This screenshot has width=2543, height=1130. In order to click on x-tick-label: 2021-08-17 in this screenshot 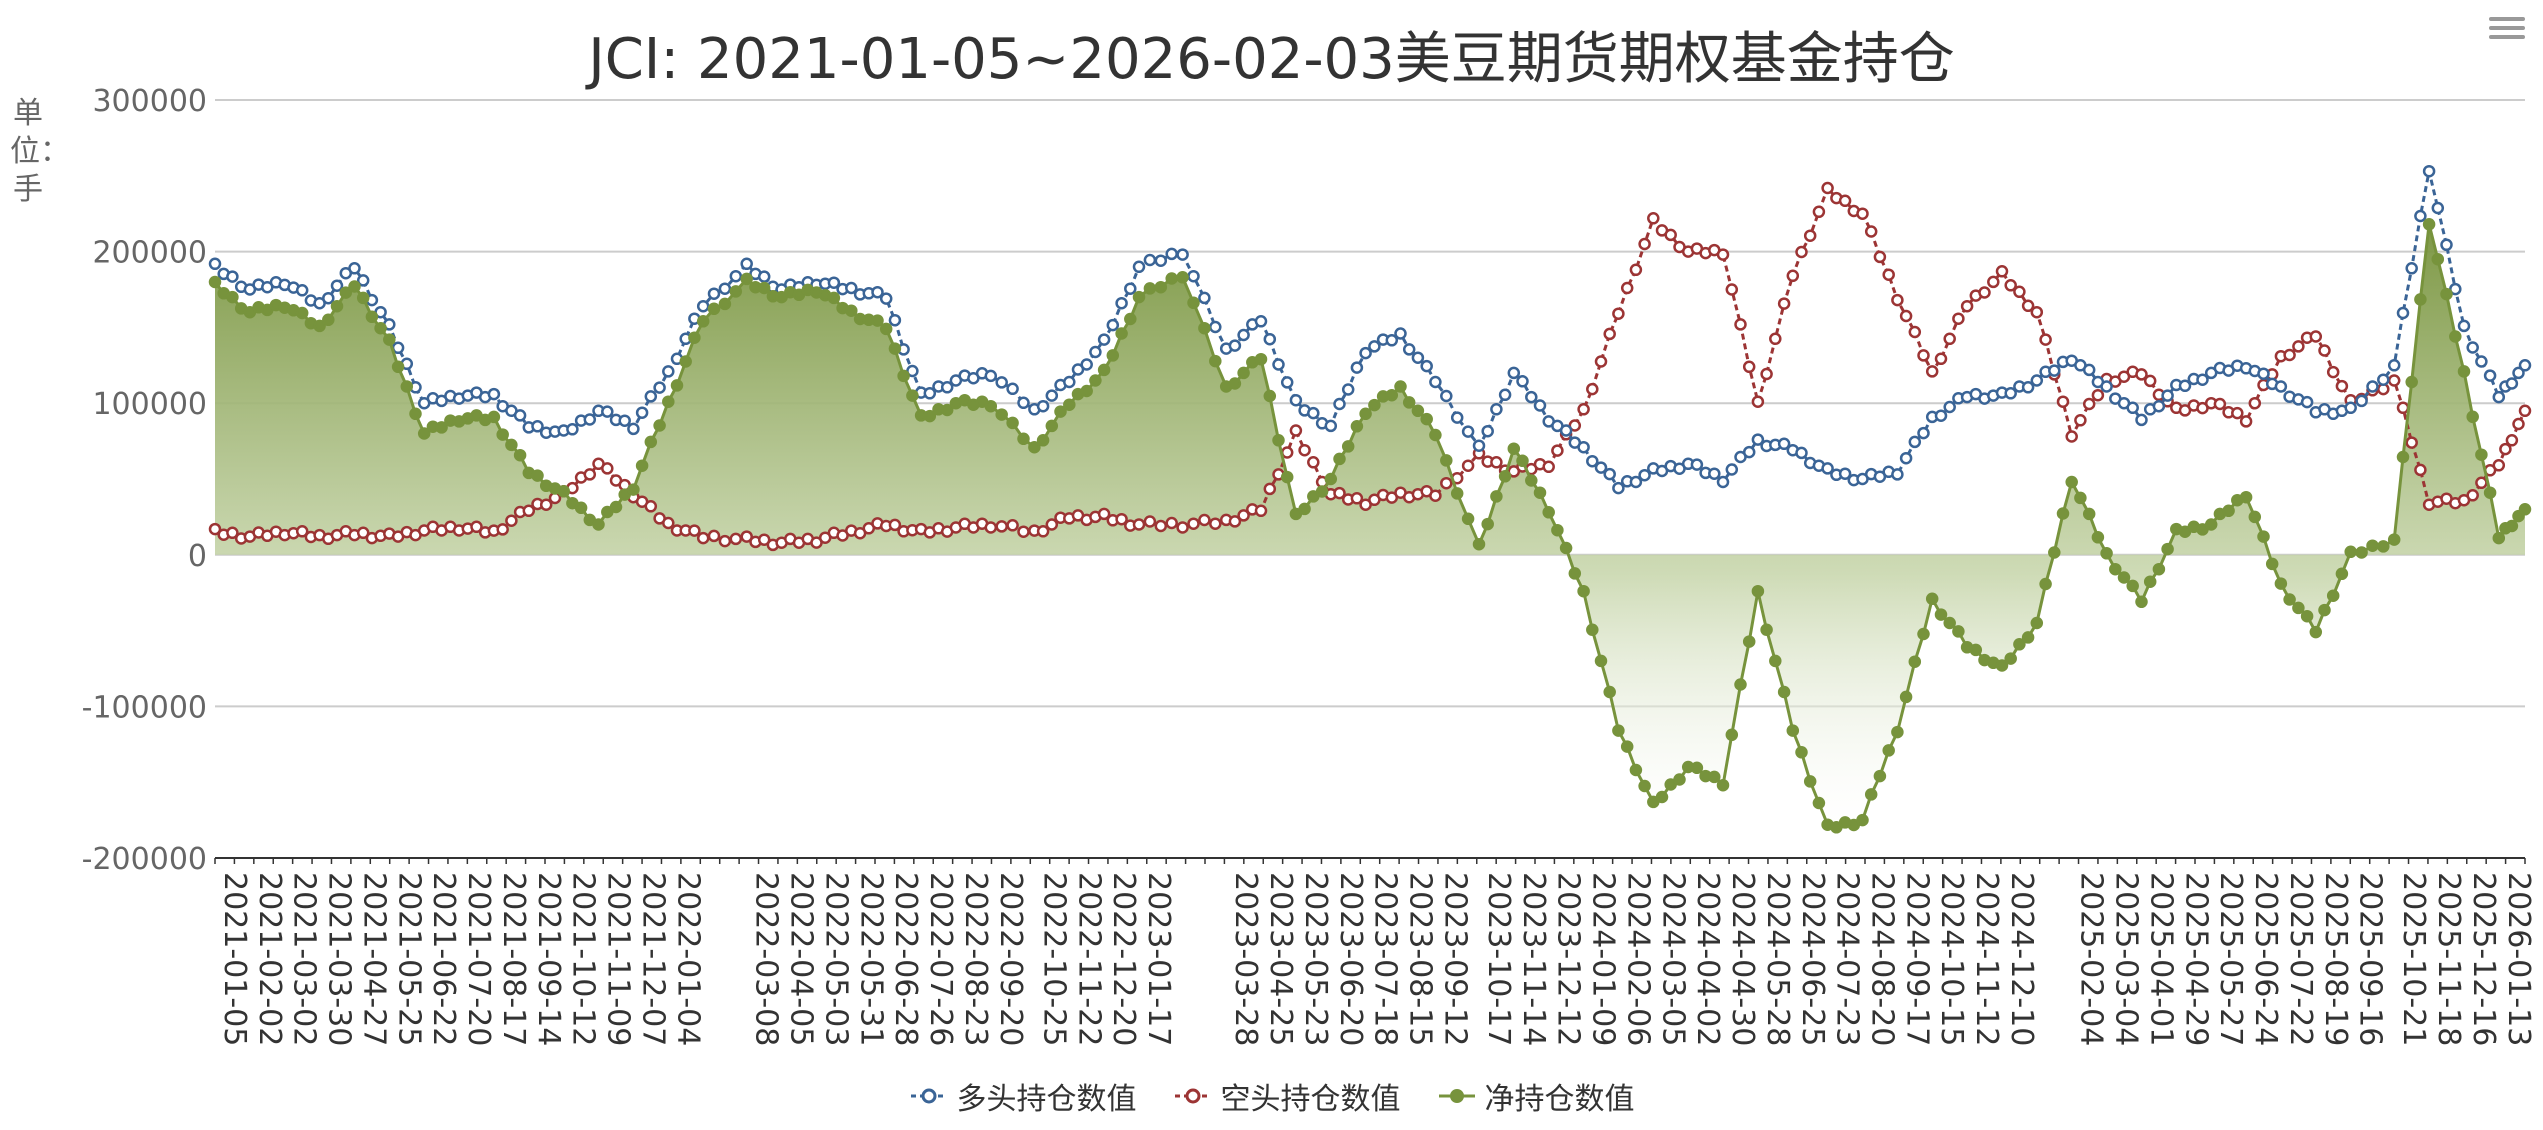, I will do `click(513, 959)`.